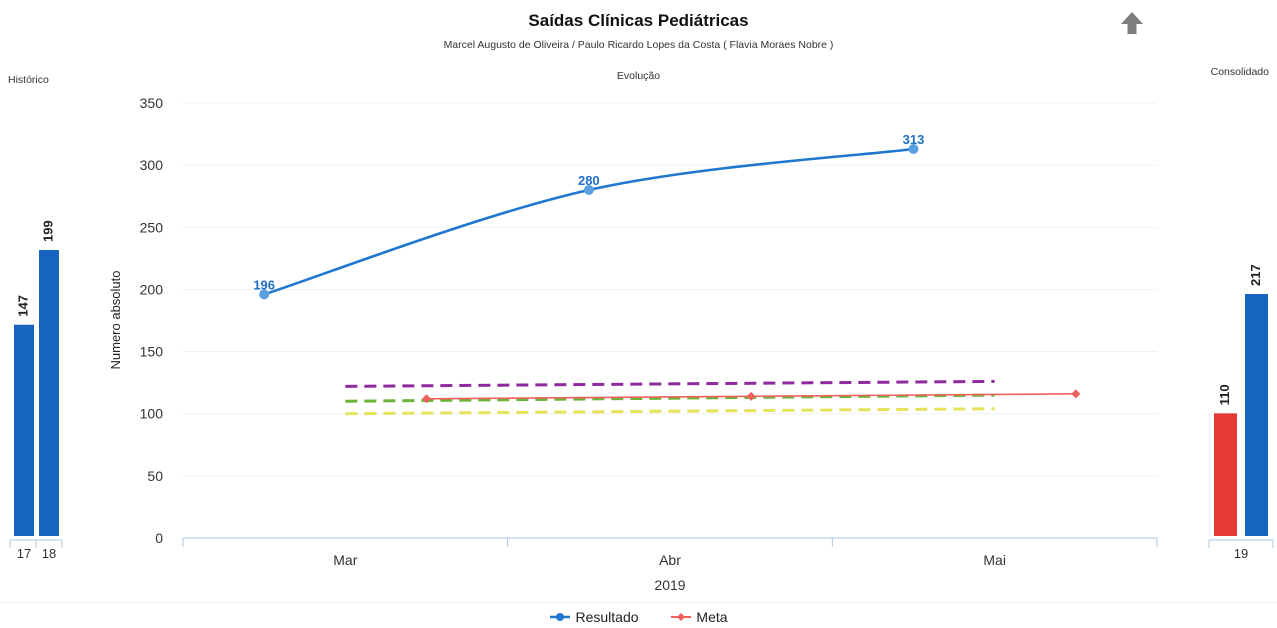  Describe the element at coordinates (994, 560) in the screenshot. I see `x-tick-label-mai: Mai` at that location.